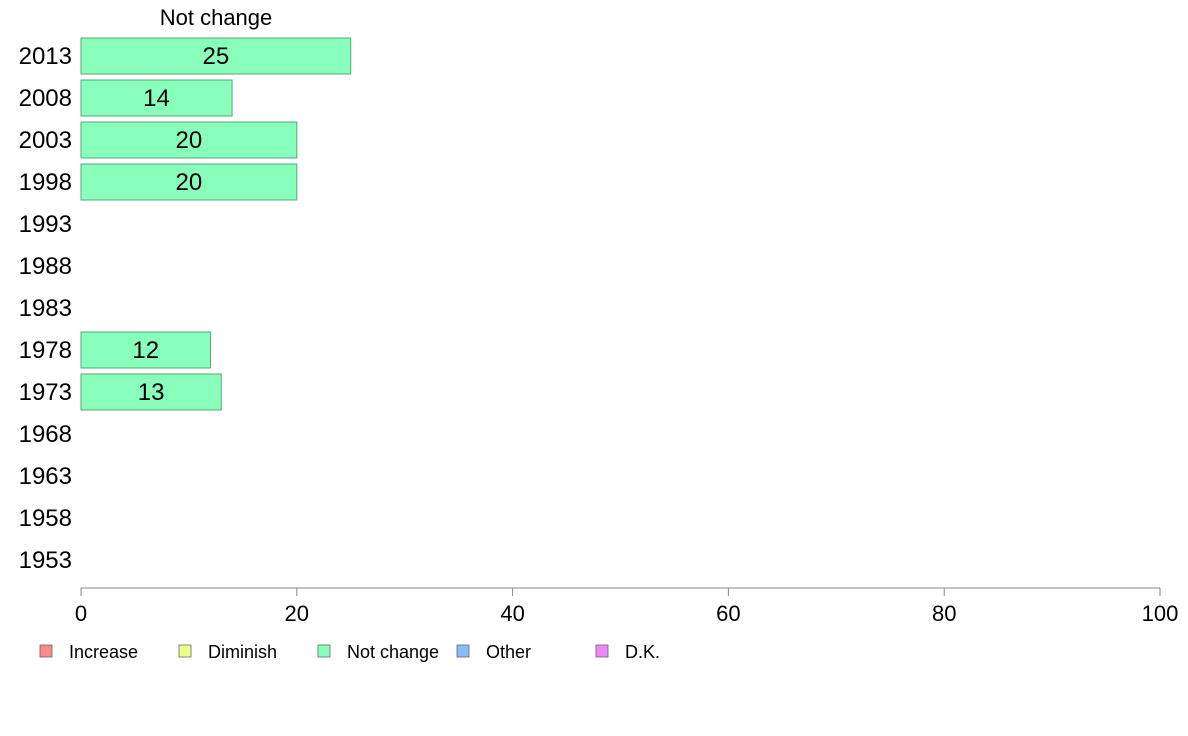 Image resolution: width=1188 pixels, height=736 pixels. I want to click on x-axis: 0 20 40 60 80 100, so click(627, 606).